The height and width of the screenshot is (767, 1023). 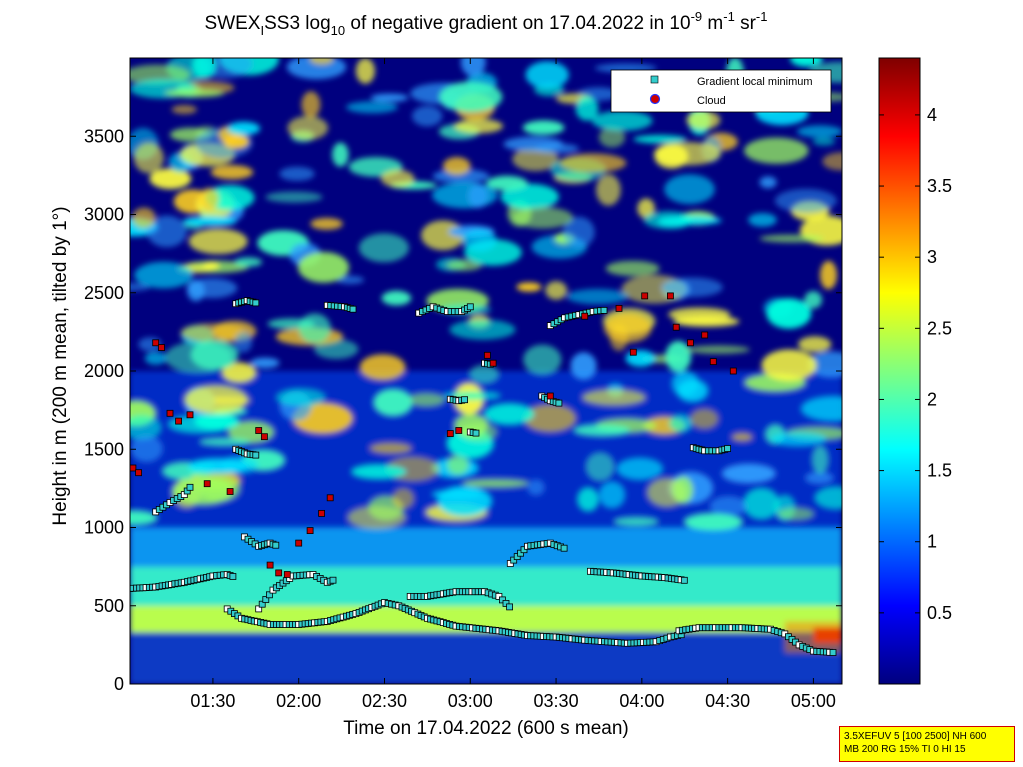 What do you see at coordinates (104, 215) in the screenshot?
I see `y-tick-label: 3000` at bounding box center [104, 215].